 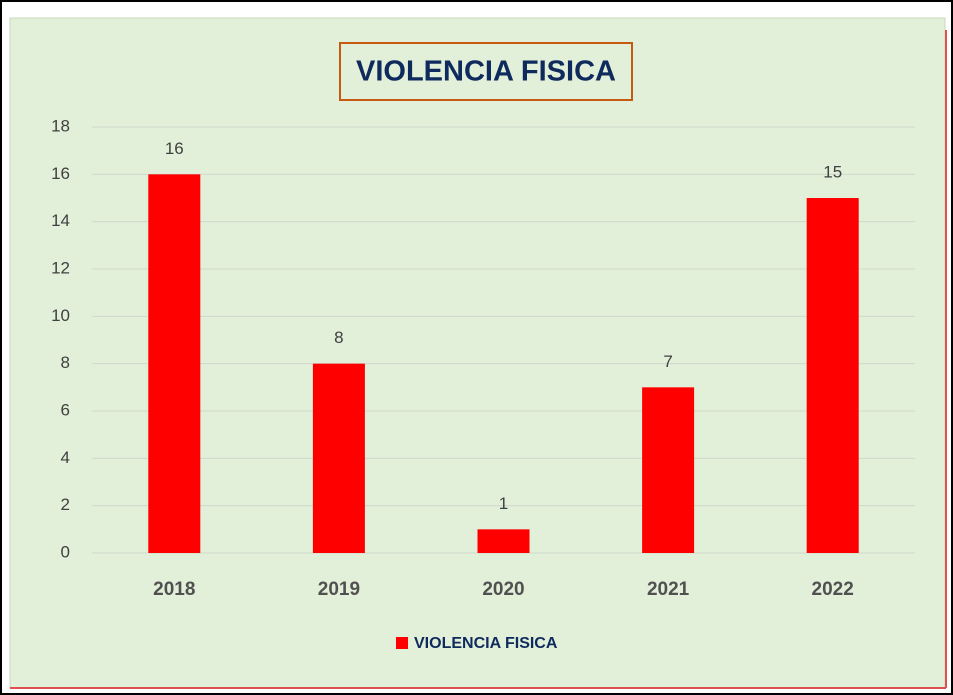 What do you see at coordinates (60, 220) in the screenshot?
I see `y-tick-label: 14` at bounding box center [60, 220].